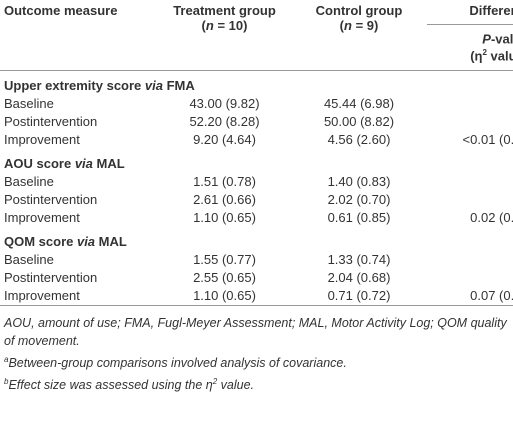  I want to click on control-value: 0.71 (0.72), so click(359, 296).